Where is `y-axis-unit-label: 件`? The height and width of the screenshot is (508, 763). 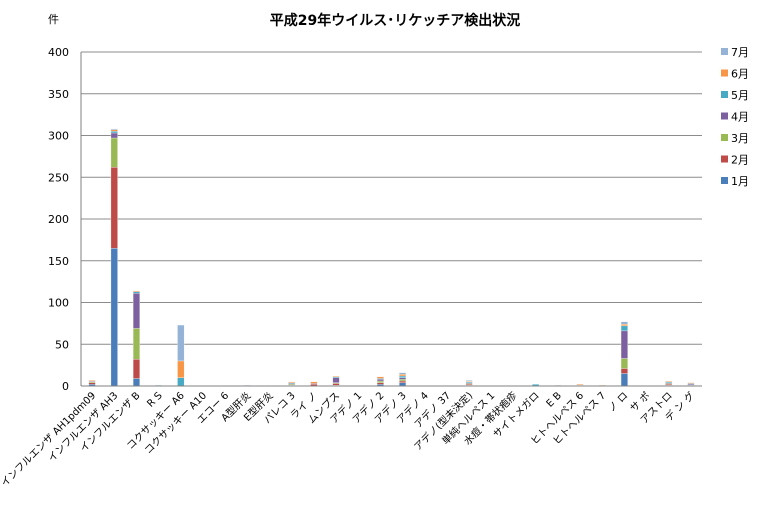 y-axis-unit-label: 件 is located at coordinates (53, 19).